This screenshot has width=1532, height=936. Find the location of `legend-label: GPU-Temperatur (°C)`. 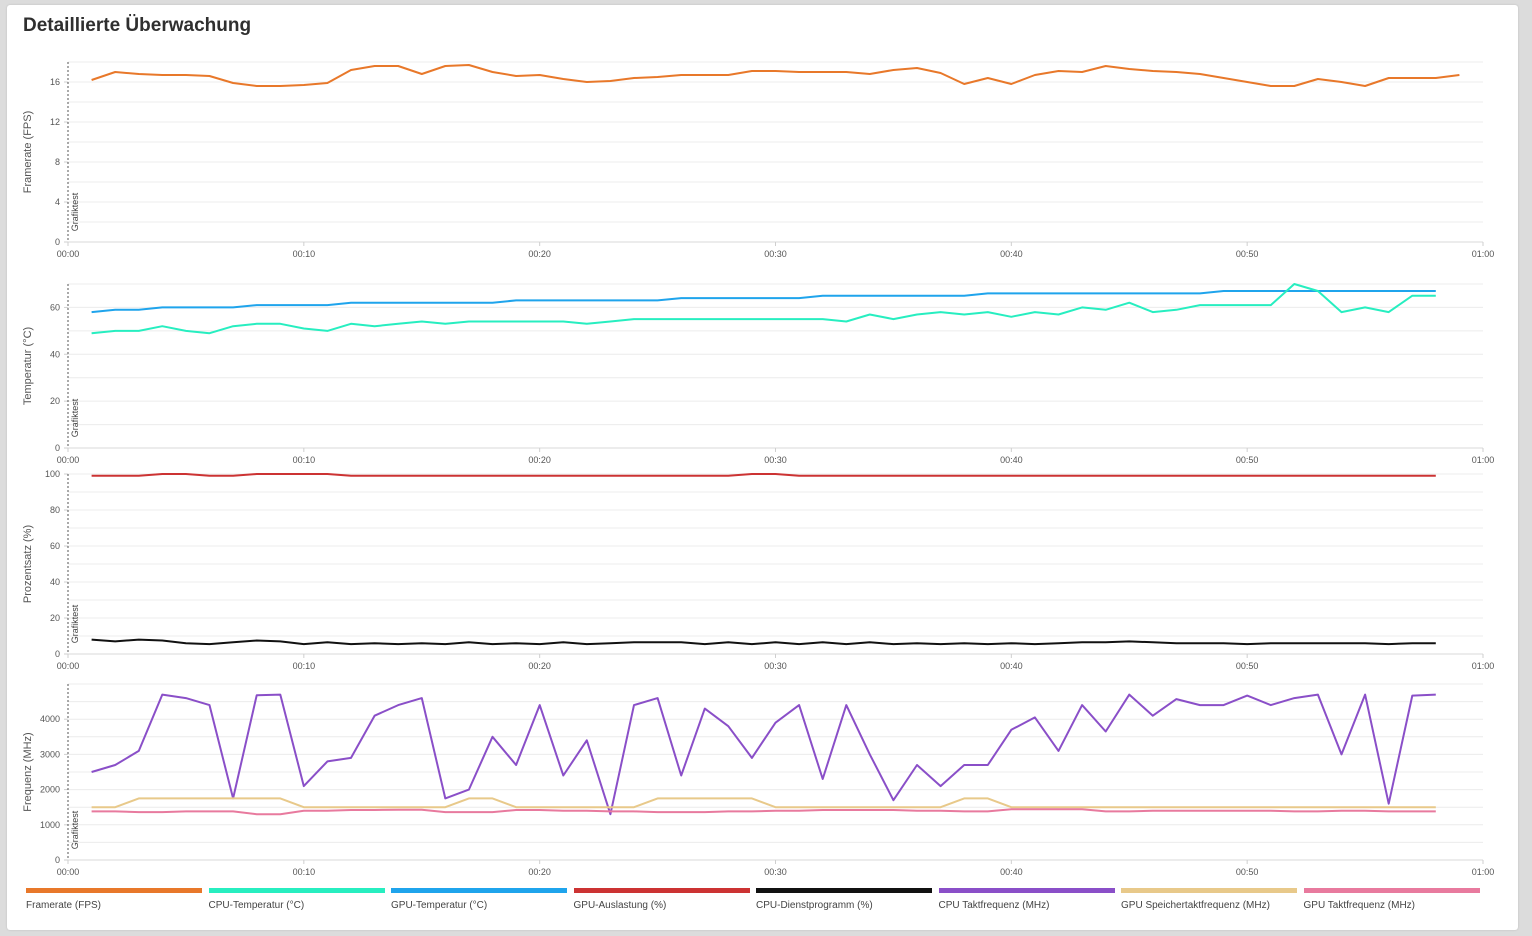

legend-label: GPU-Temperatur (°C) is located at coordinates (439, 905).